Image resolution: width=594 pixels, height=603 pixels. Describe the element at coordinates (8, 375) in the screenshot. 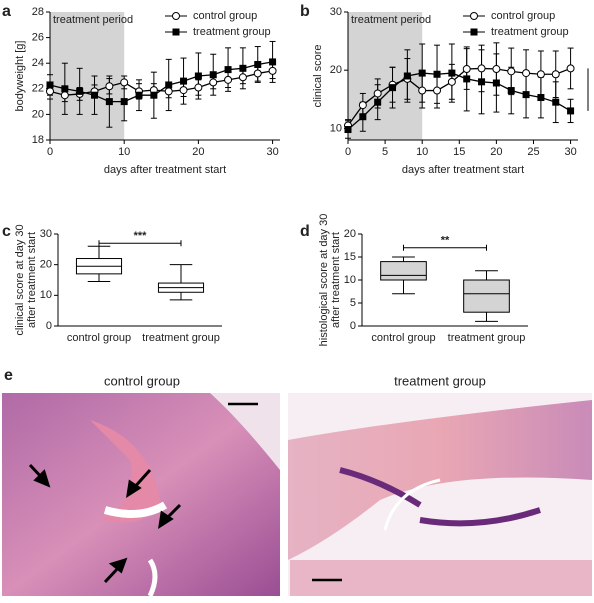

I see `panel-label: e` at that location.